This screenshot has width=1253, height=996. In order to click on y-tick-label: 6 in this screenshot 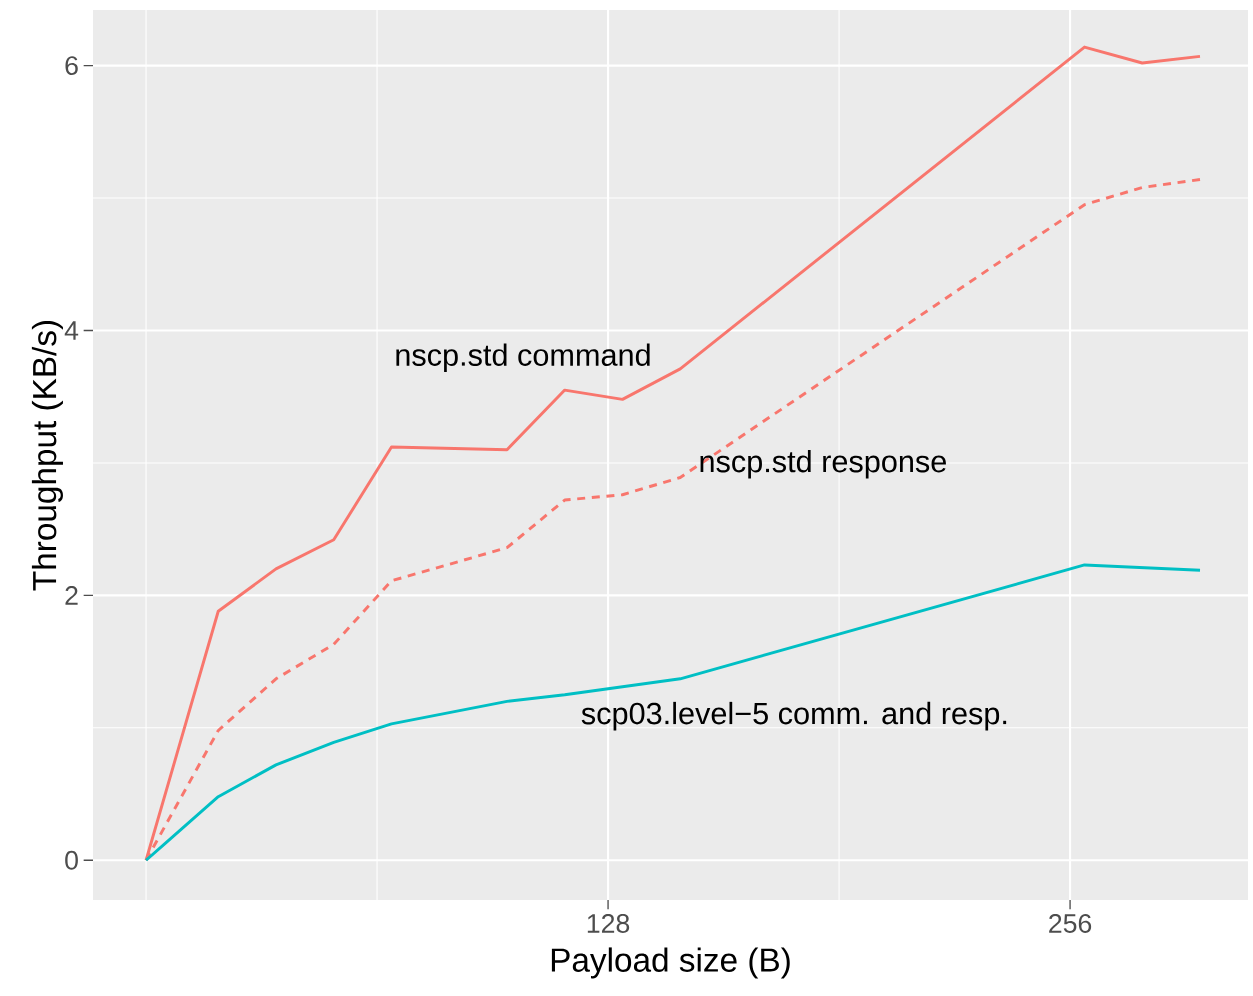, I will do `click(71, 66)`.